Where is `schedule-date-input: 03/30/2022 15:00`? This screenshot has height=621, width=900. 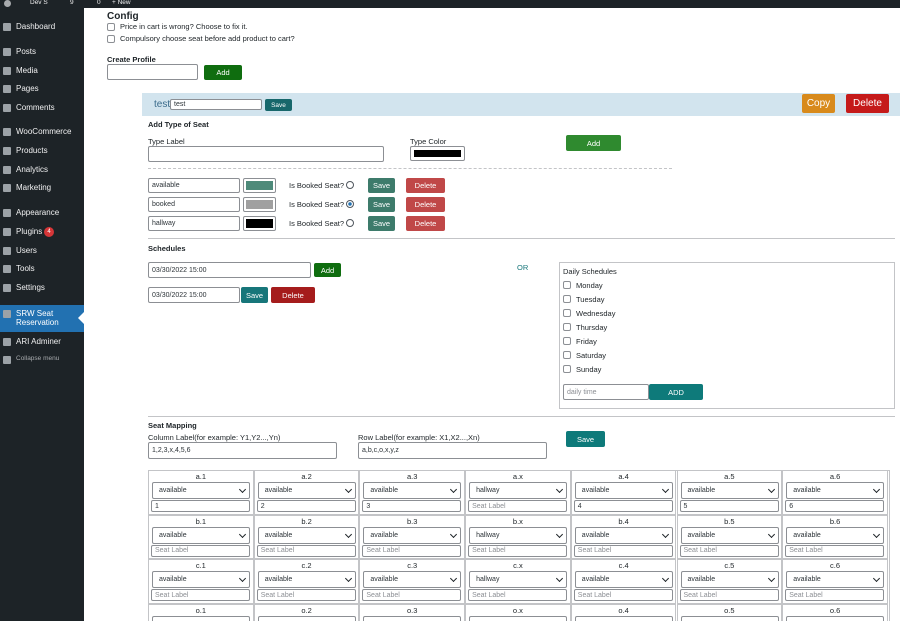
schedule-date-input: 03/30/2022 15:00 is located at coordinates (229, 270).